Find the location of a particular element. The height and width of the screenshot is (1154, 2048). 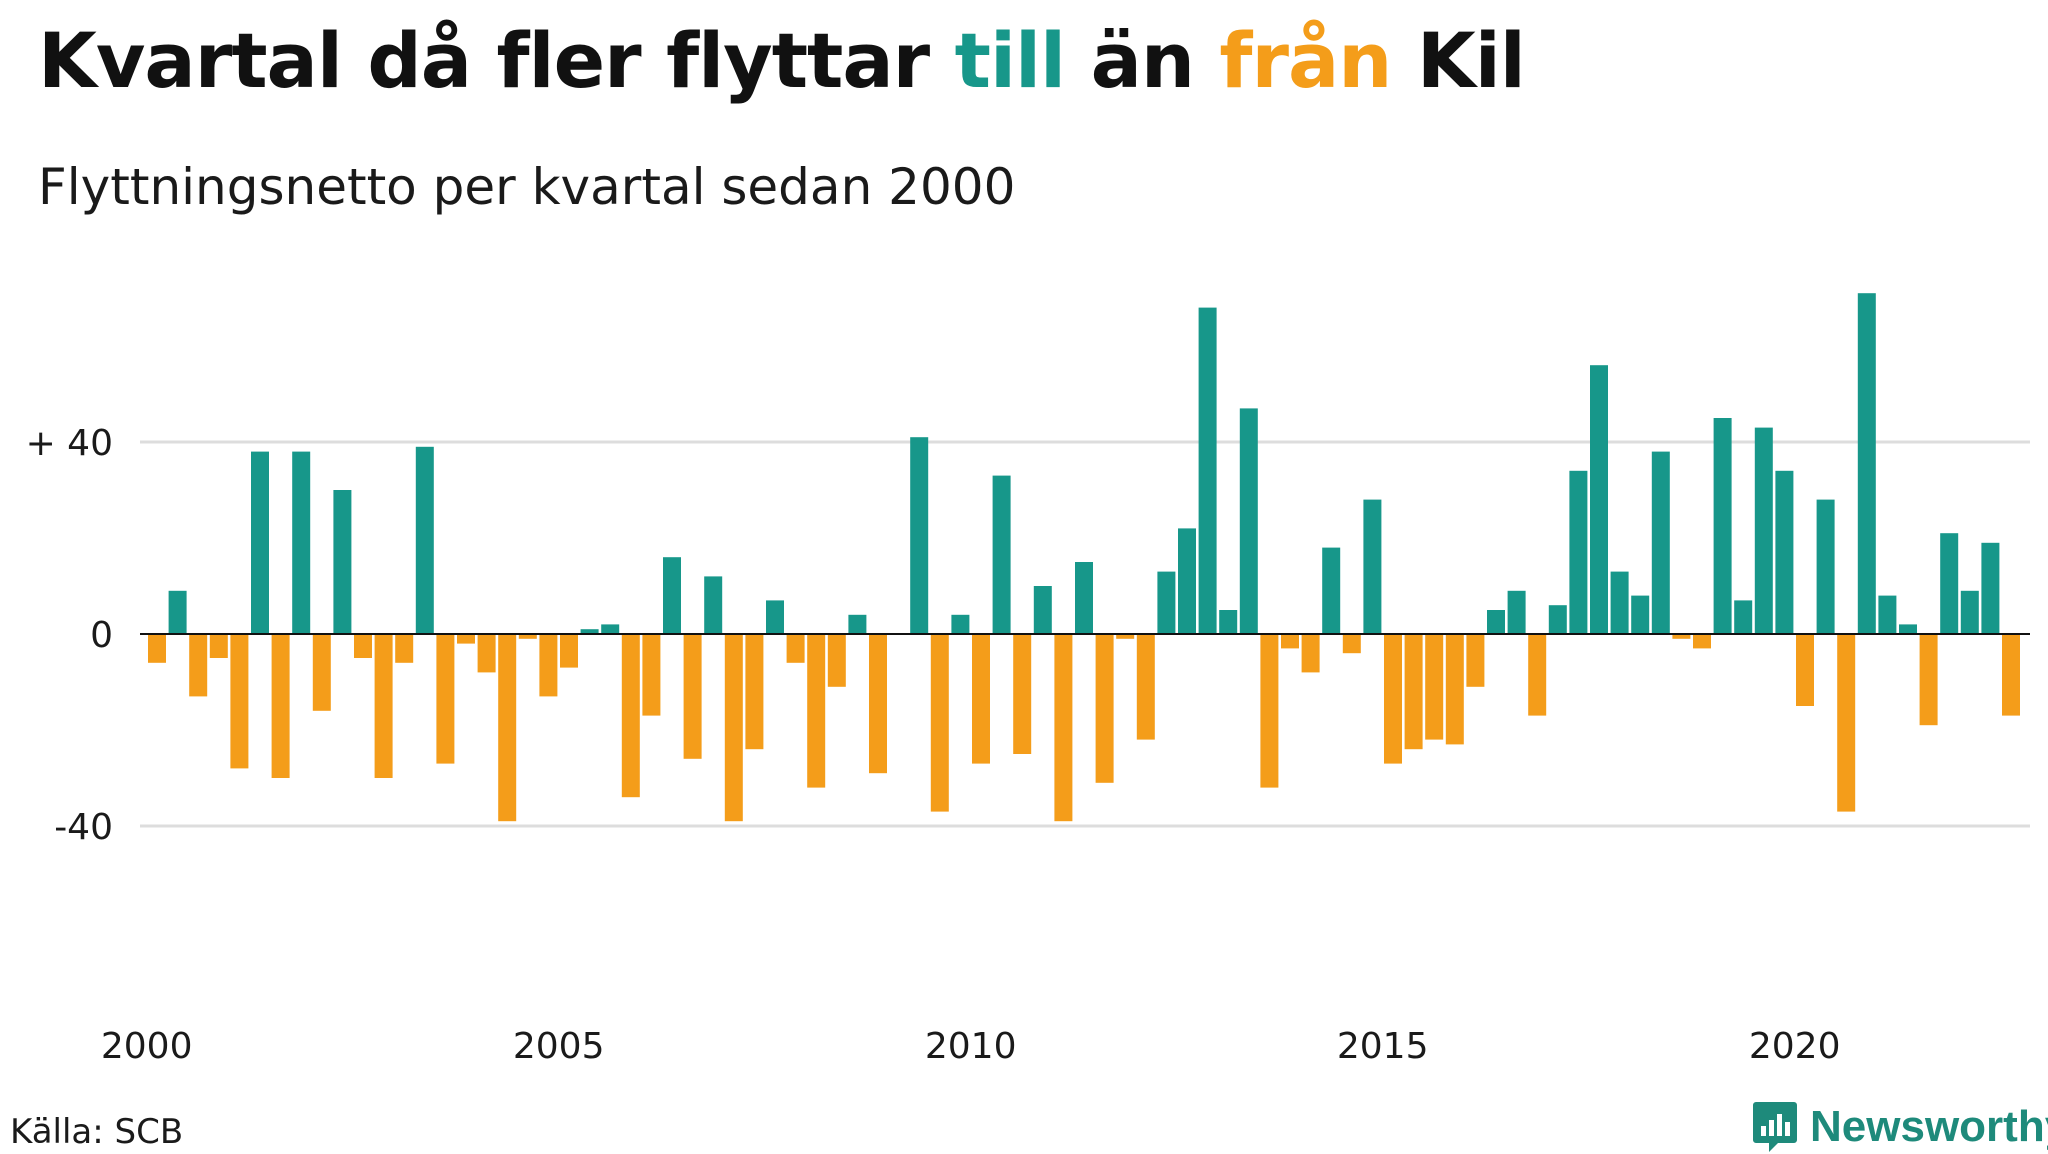

newsworthy-logo: Newsworthy is located at coordinates (1900, 1127).